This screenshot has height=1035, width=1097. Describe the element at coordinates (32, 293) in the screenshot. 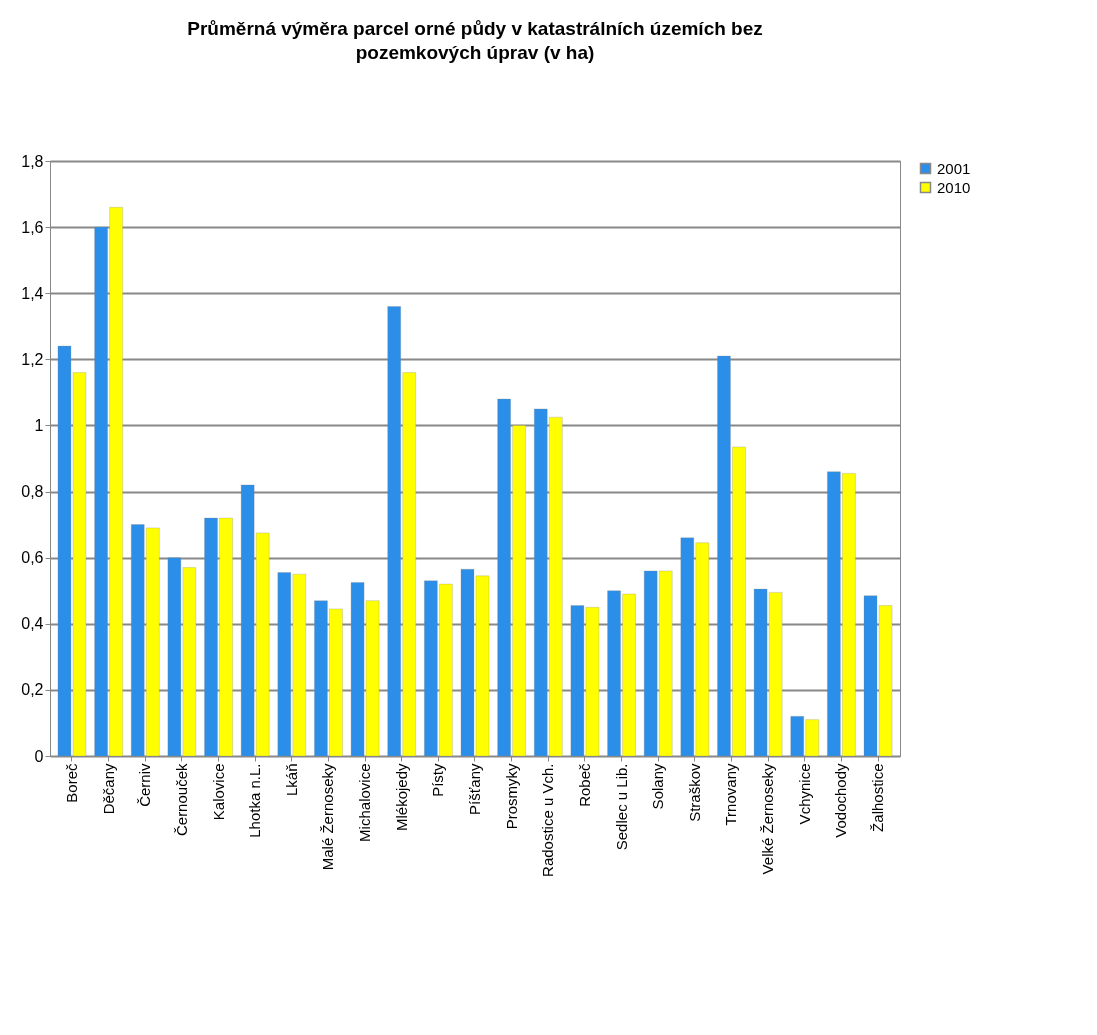

I see `y-tick-label: 1,4` at that location.